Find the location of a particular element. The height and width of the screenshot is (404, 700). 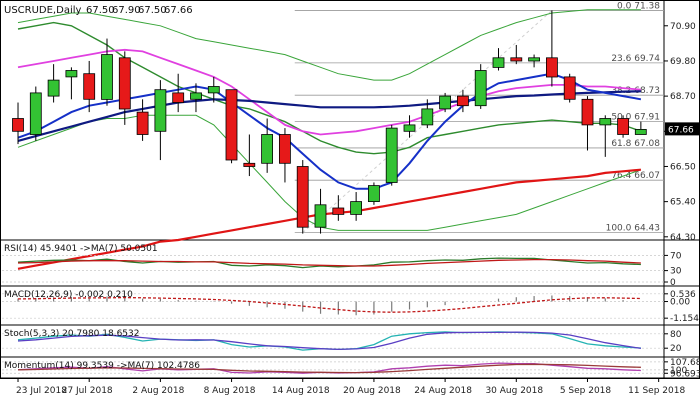

fib-level-label: 0.0 71.38 is located at coordinates (638, 6).